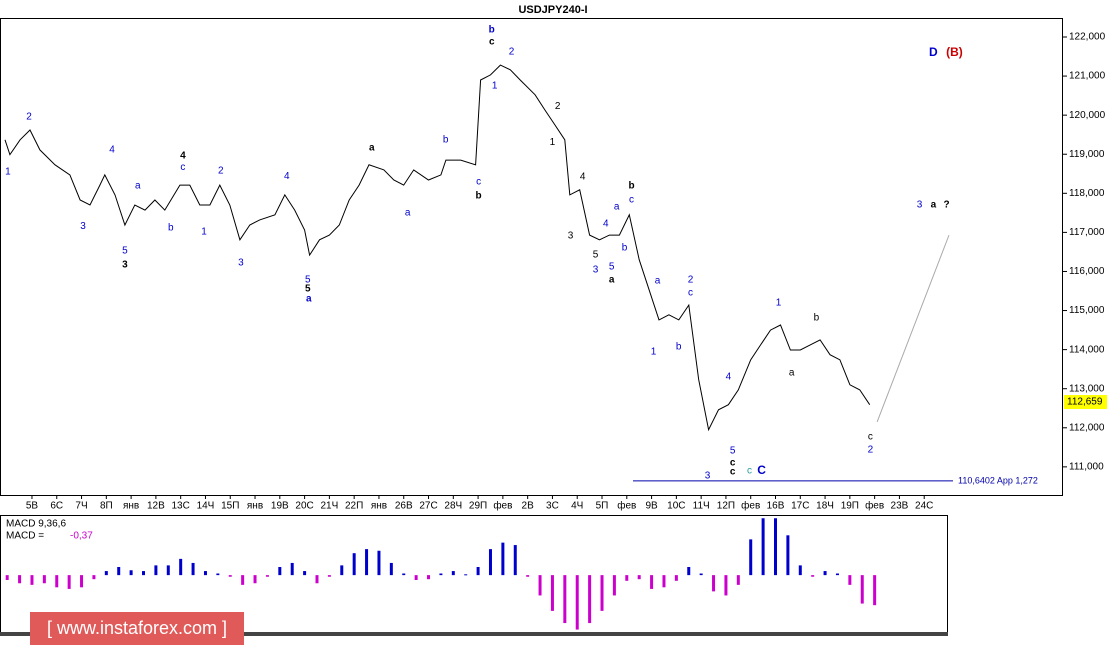 The image size is (1107, 668). I want to click on watermark-box, so click(137, 628).